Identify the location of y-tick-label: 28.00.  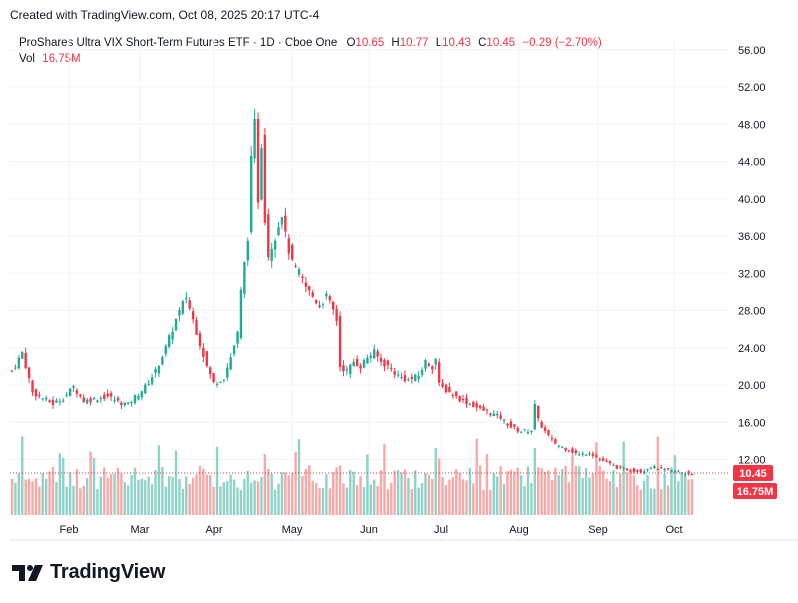
(752, 312).